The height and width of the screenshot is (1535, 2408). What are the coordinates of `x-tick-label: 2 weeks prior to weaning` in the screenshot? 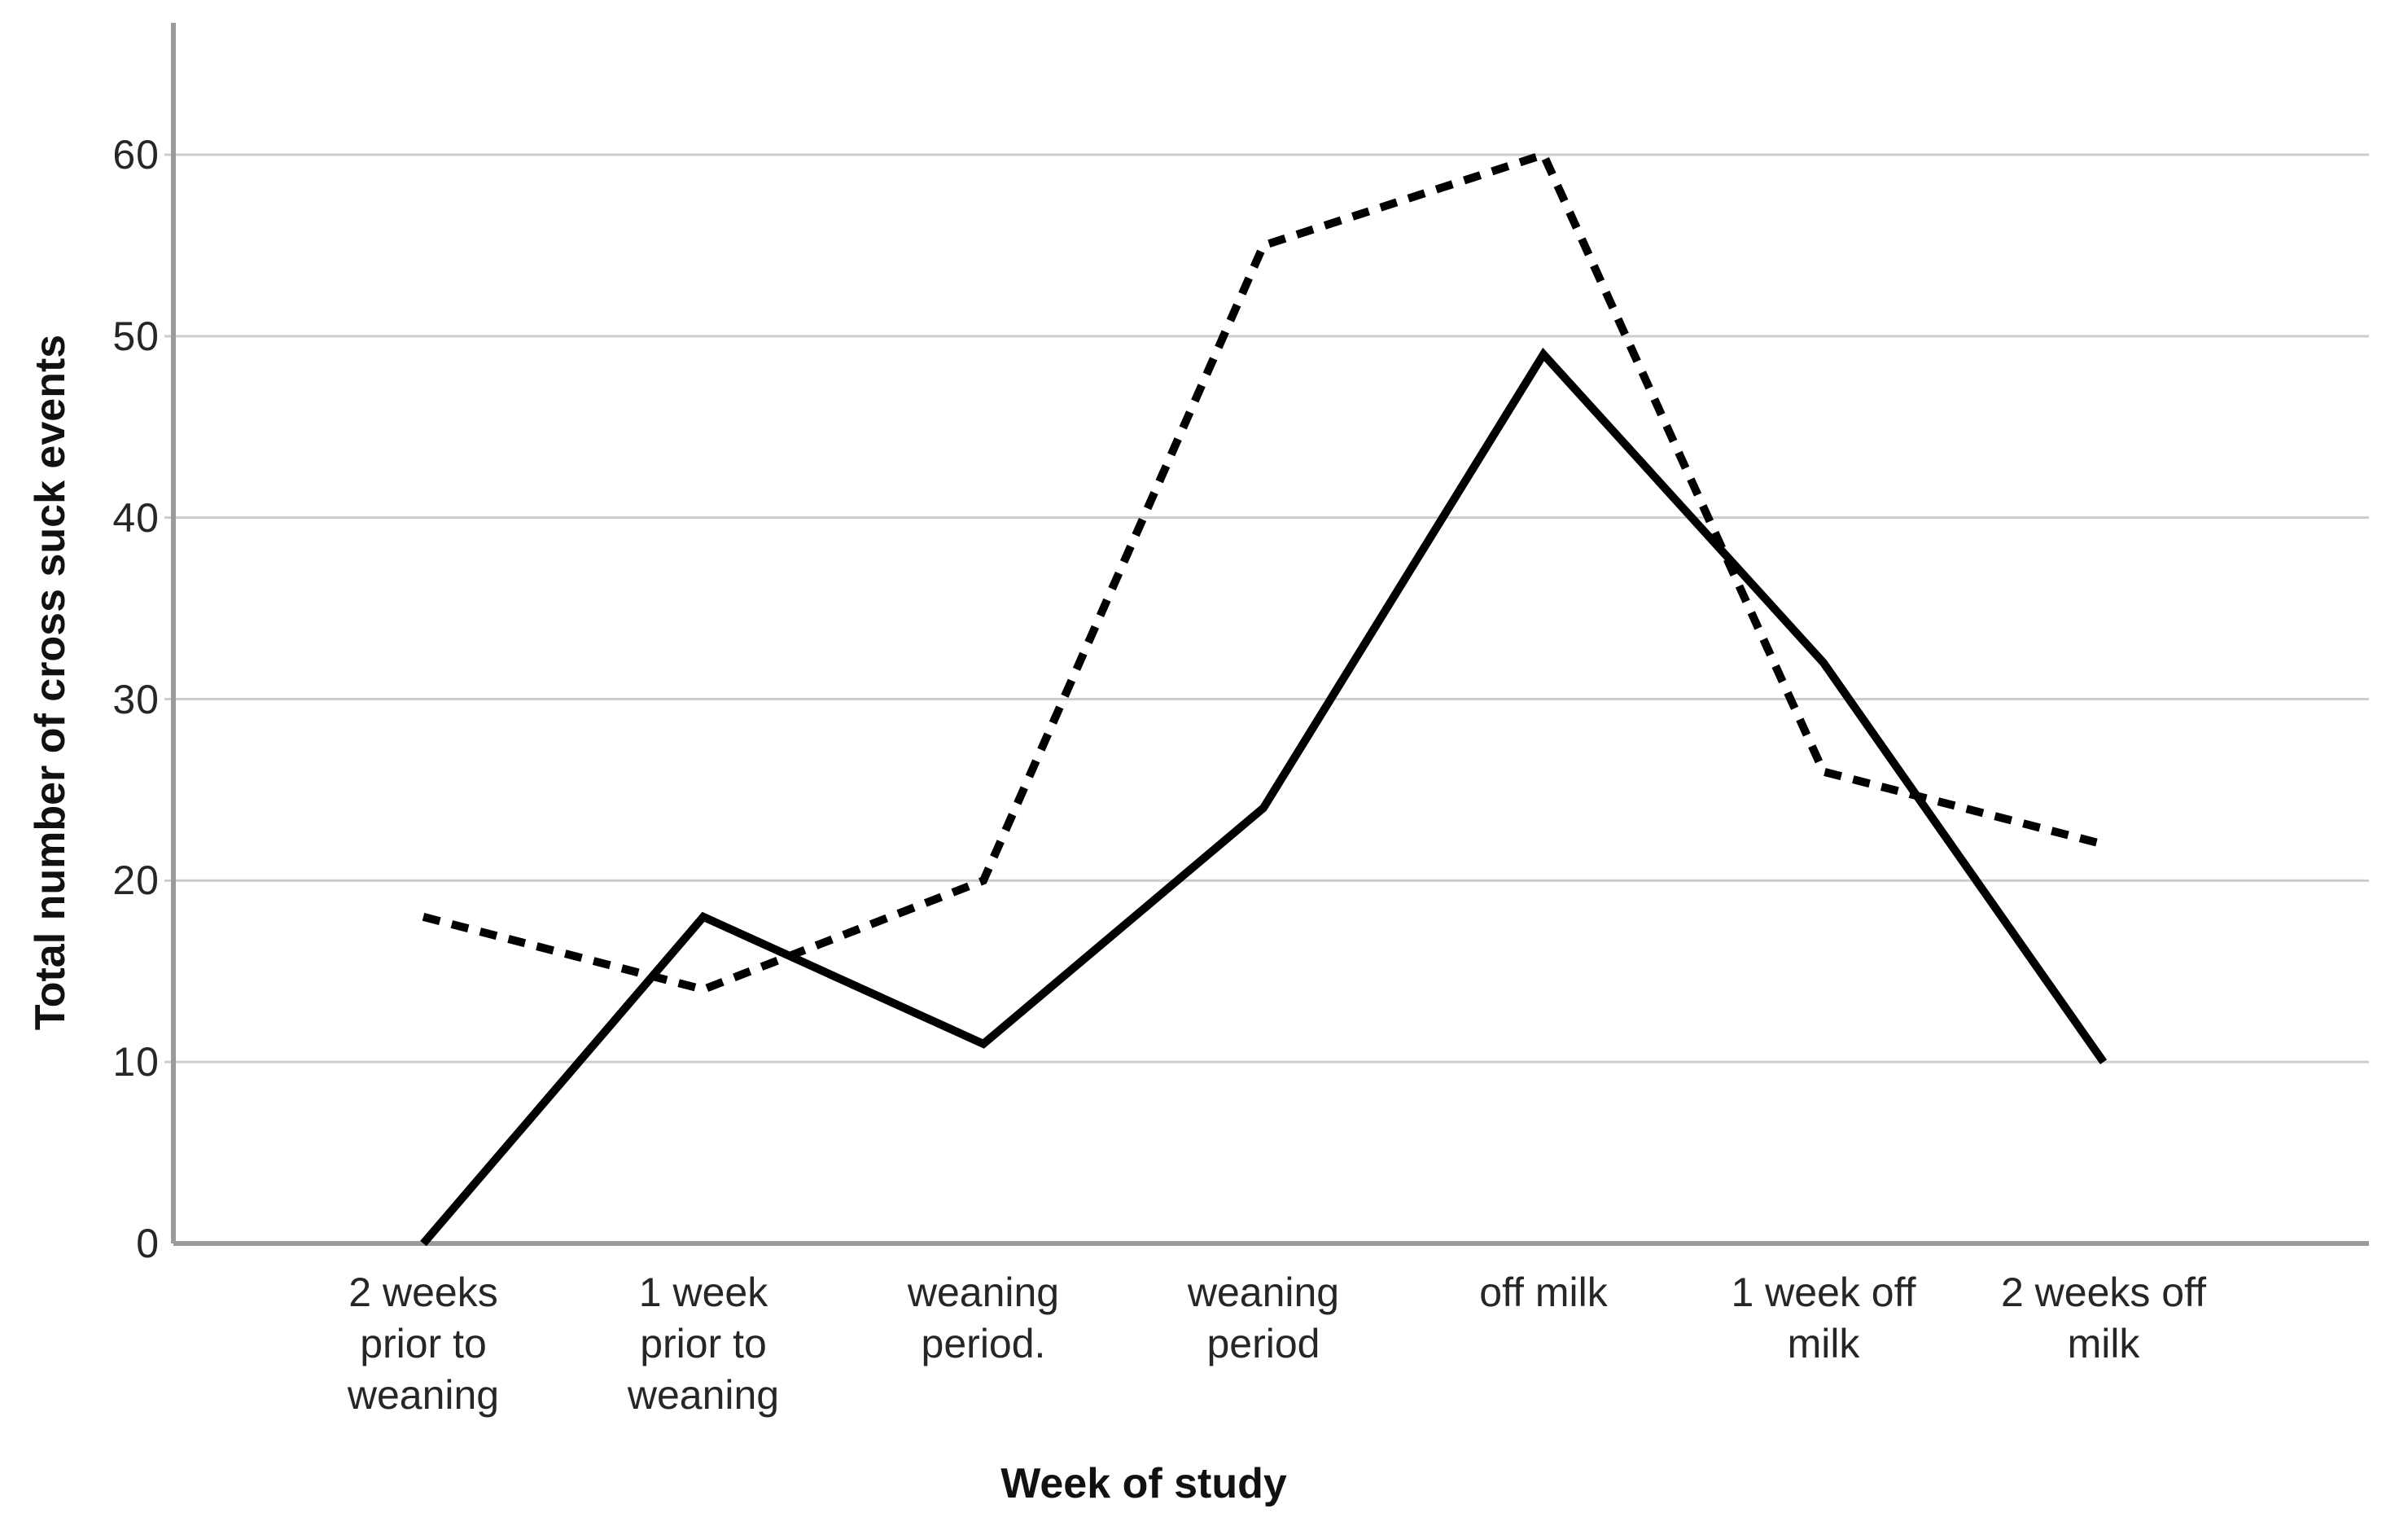 It's located at (423, 1344).